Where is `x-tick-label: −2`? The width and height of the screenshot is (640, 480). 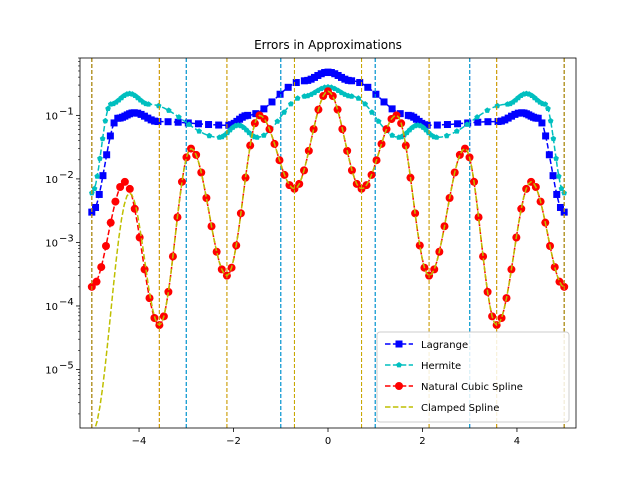 x-tick-label: −2 is located at coordinates (233, 441).